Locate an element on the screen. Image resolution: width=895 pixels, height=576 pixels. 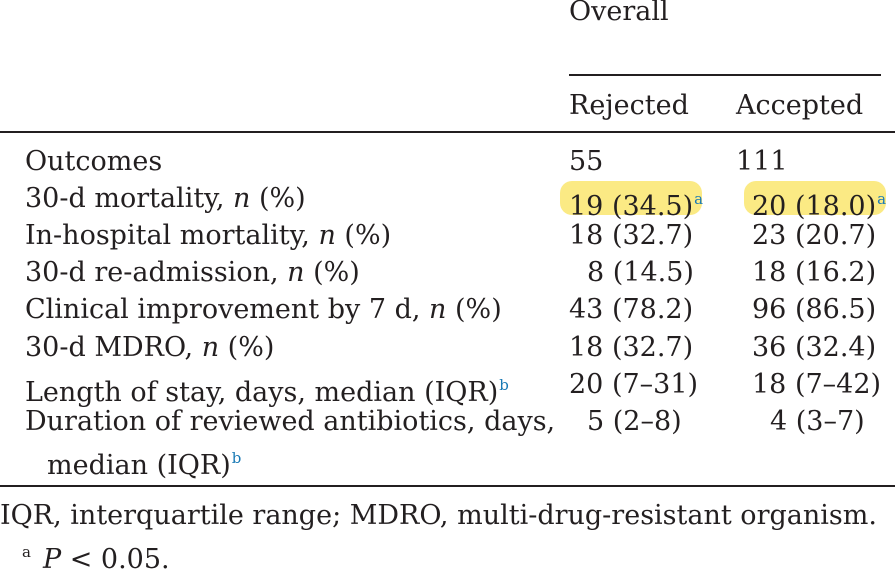
cell-rejected: 43 (78.2) is located at coordinates (631, 309).